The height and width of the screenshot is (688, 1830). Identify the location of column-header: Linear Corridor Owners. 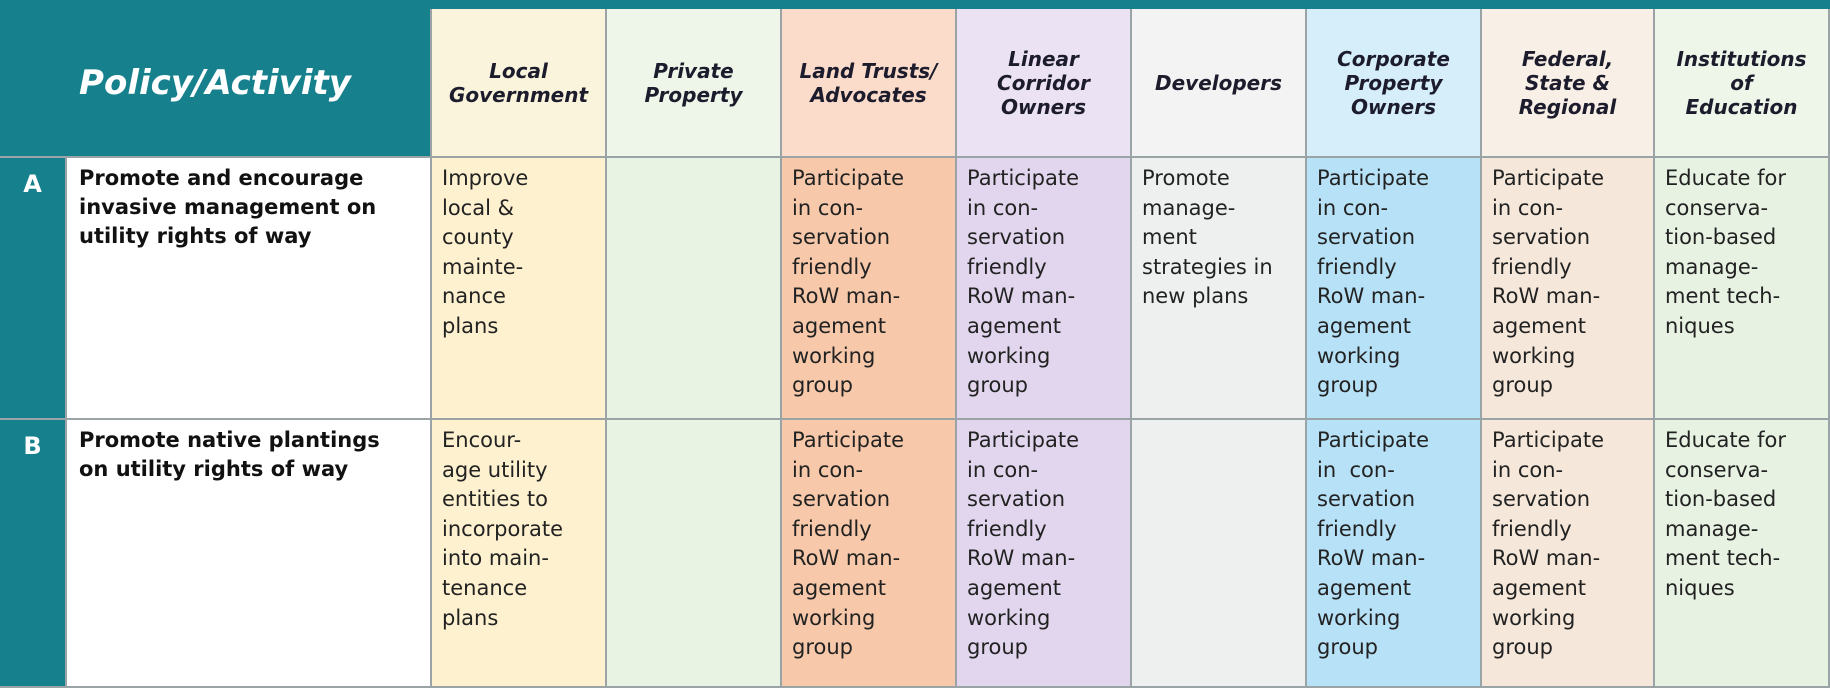
(1044, 83).